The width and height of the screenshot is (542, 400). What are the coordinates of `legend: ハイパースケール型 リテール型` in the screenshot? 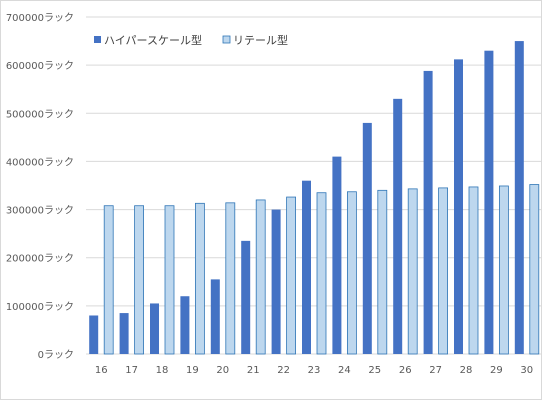 It's located at (191, 40).